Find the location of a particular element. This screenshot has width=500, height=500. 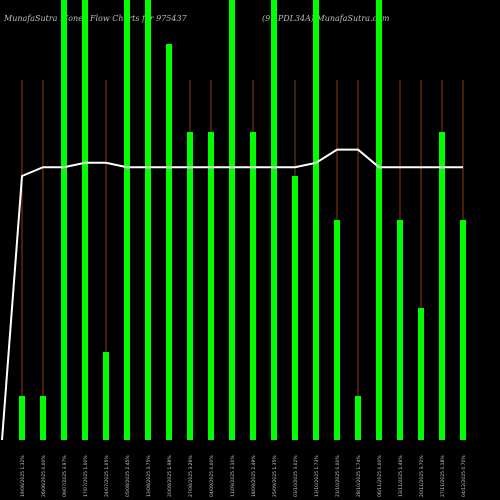

x-tick-label: 05/08/2025 2.45% is located at coordinates (128, 476).